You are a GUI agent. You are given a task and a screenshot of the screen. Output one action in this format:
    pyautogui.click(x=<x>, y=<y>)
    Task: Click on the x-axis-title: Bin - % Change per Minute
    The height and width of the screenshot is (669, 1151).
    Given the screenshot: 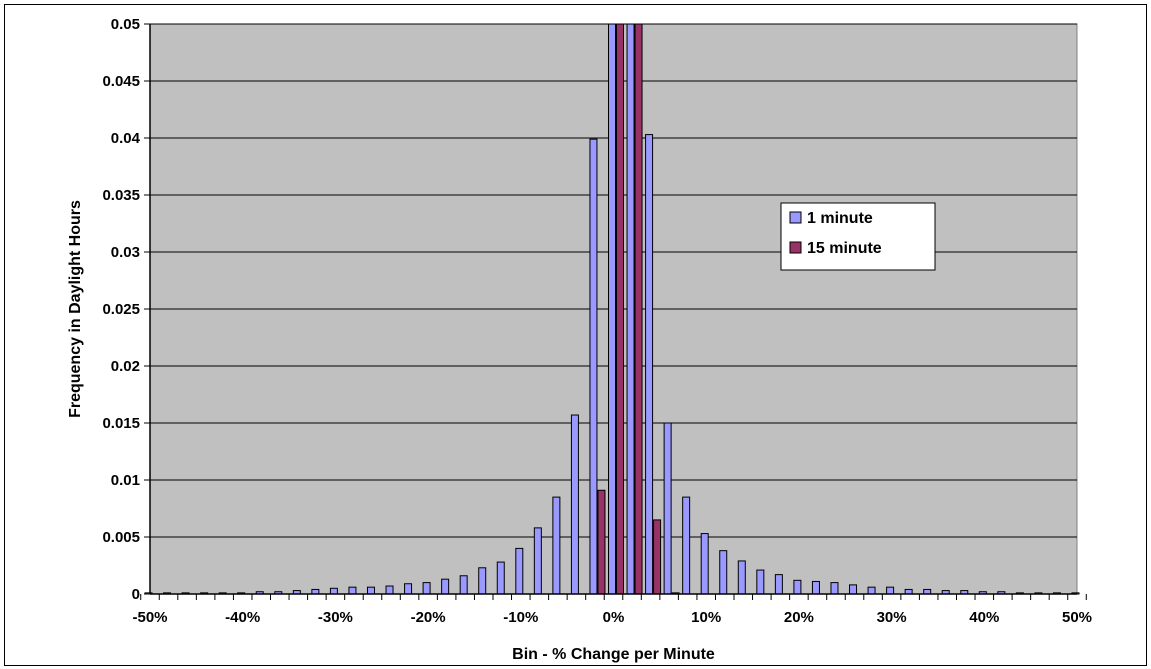 What is the action you would take?
    pyautogui.click(x=613, y=654)
    